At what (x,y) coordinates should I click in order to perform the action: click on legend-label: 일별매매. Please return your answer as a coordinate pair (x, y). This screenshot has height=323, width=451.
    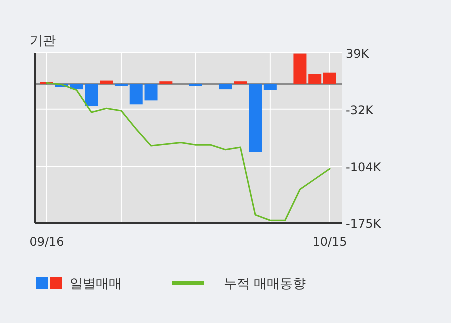
    Looking at the image, I should click on (96, 284).